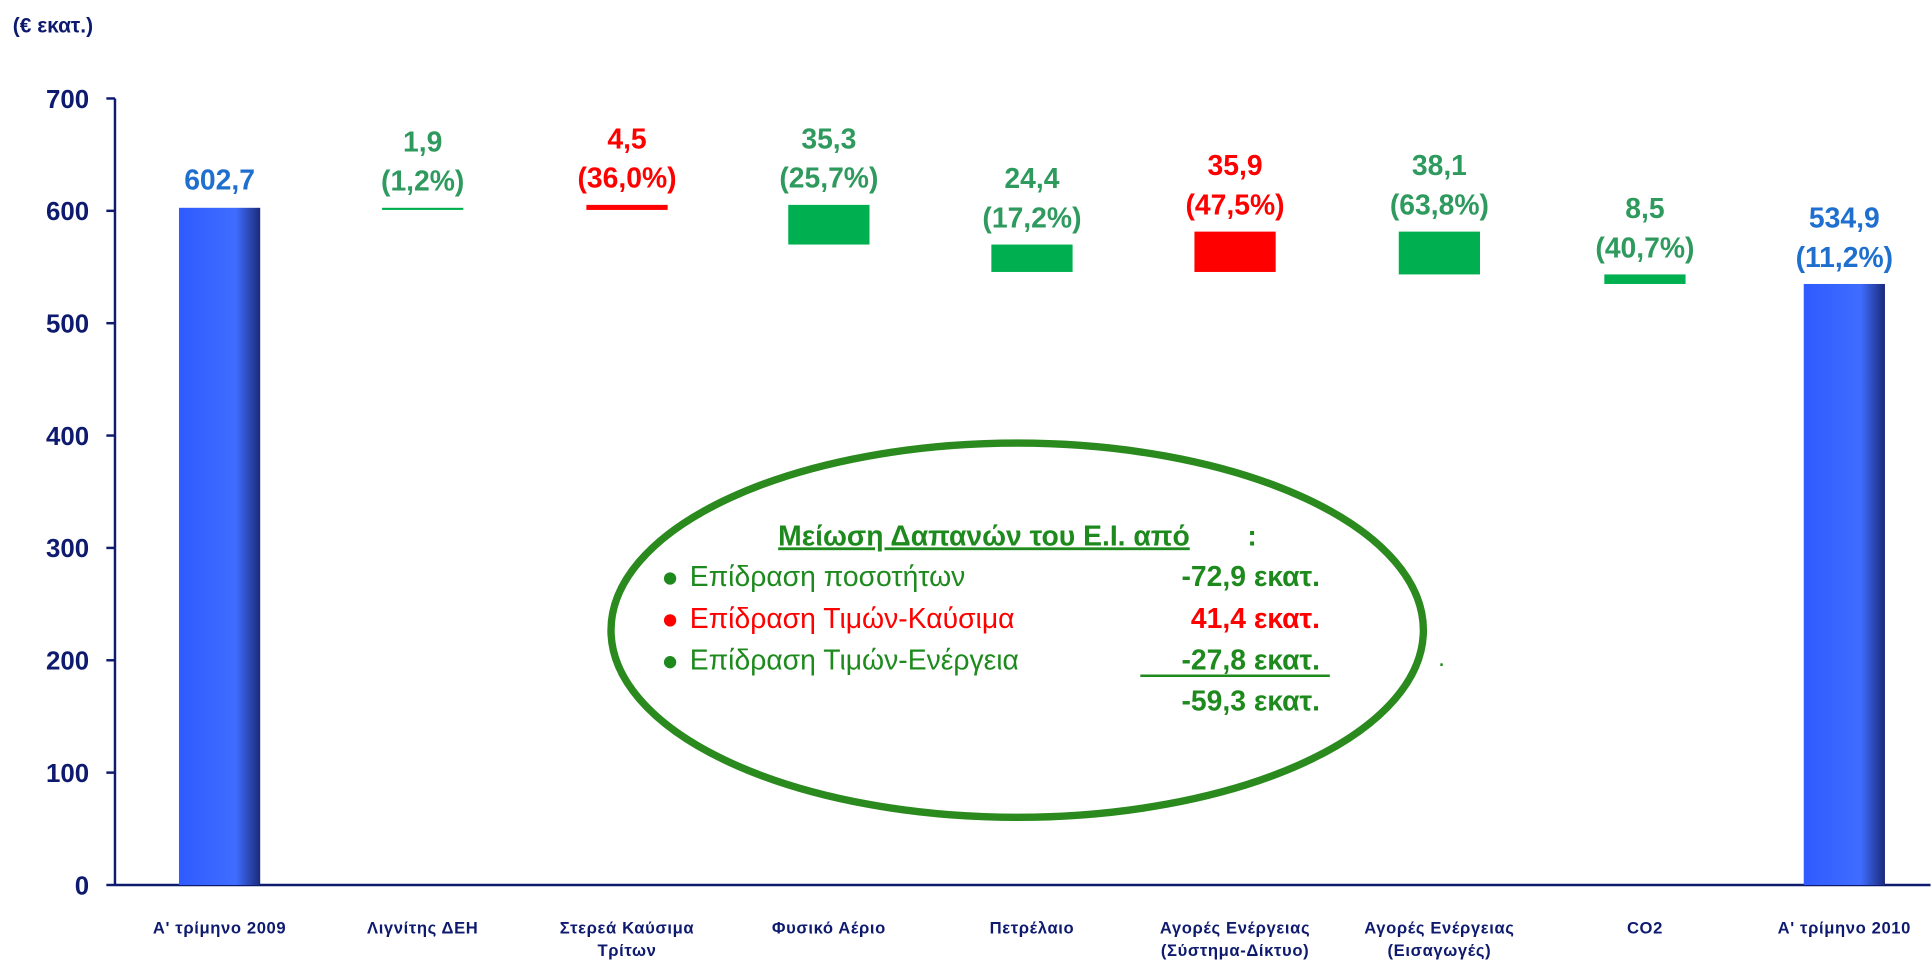 The width and height of the screenshot is (1931, 965). I want to click on annotation-note: ., so click(1441, 658).